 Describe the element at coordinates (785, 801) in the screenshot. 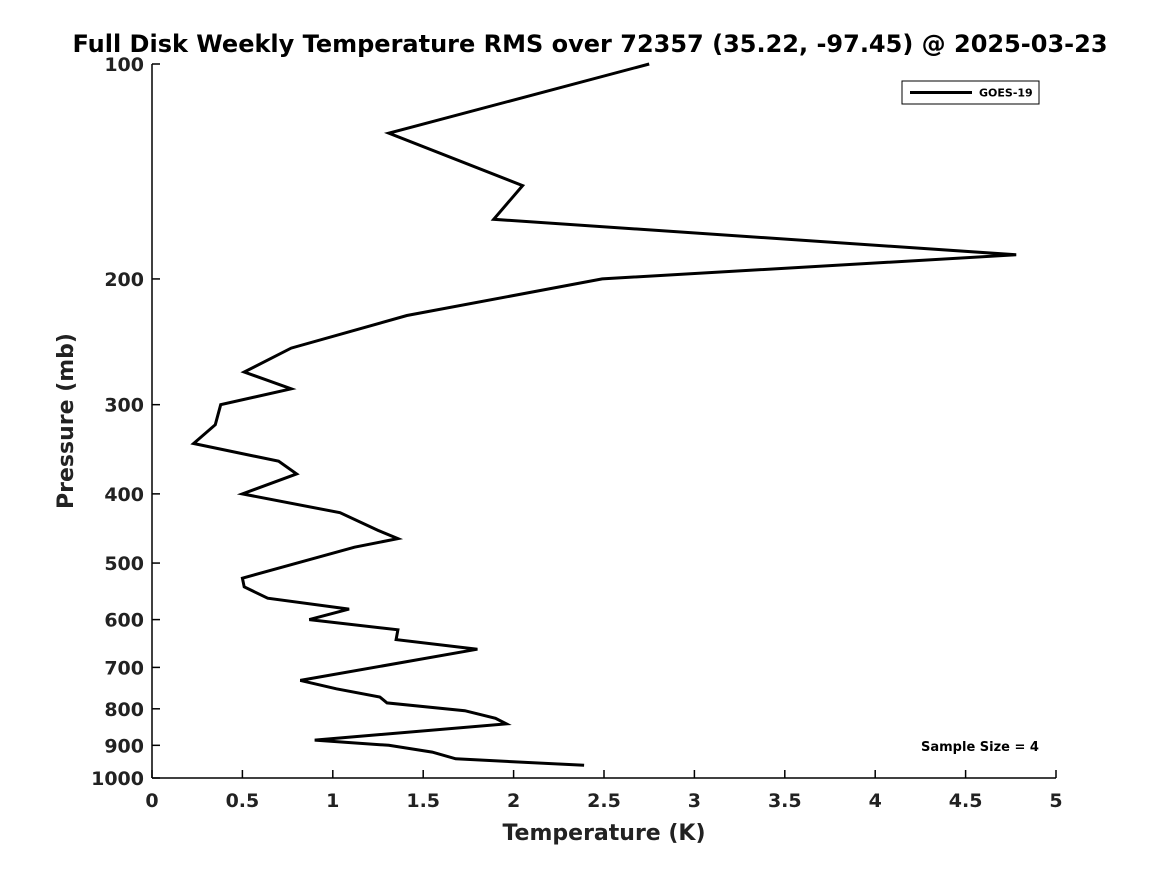

I see `x-tick-label: 3.5` at that location.